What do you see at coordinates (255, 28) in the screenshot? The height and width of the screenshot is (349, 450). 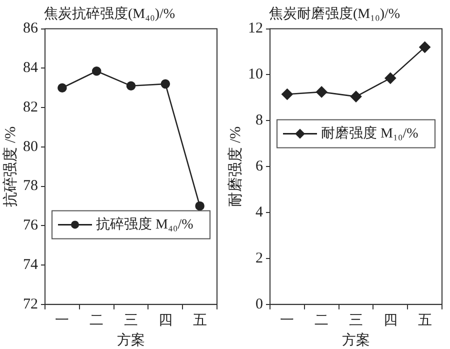 I see `y-tick-label: 12` at bounding box center [255, 28].